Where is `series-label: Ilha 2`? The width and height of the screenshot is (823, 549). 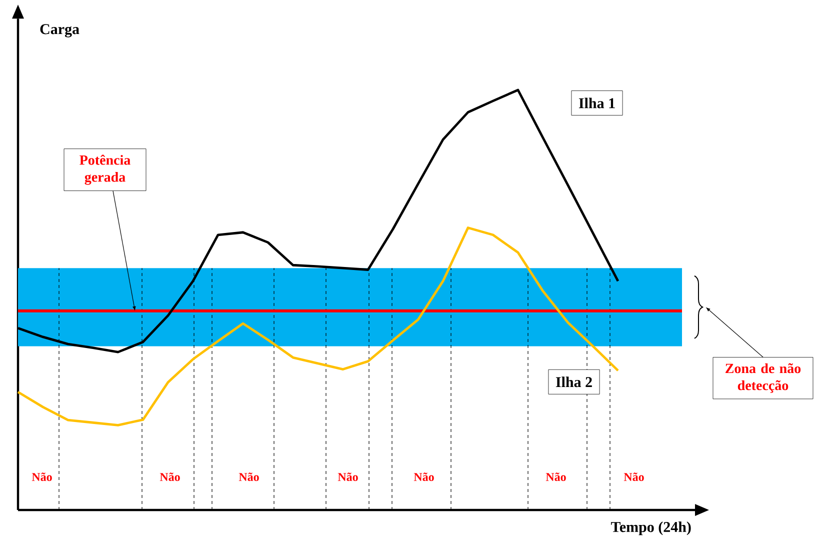
series-label: Ilha 2 is located at coordinates (574, 382).